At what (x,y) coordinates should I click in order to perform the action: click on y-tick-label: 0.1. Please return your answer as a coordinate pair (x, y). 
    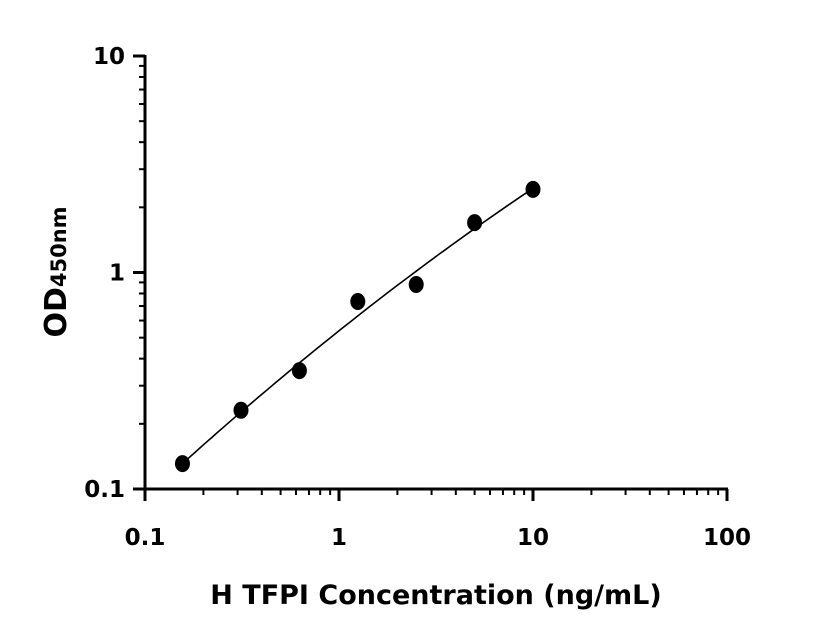
    Looking at the image, I should click on (104, 490).